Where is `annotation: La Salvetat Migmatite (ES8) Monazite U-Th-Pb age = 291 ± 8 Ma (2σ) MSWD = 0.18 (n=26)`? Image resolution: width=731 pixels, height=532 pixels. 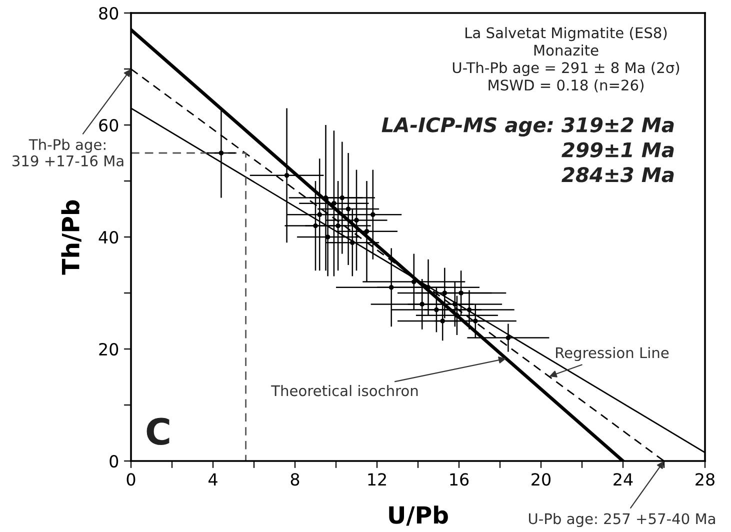
annotation: La Salvetat Migmatite (ES8) Monazite U-Th-Pb age = 291 ± 8 Ma (2σ) MSWD = 0.18 (n=26) is located at coordinates (566, 59).